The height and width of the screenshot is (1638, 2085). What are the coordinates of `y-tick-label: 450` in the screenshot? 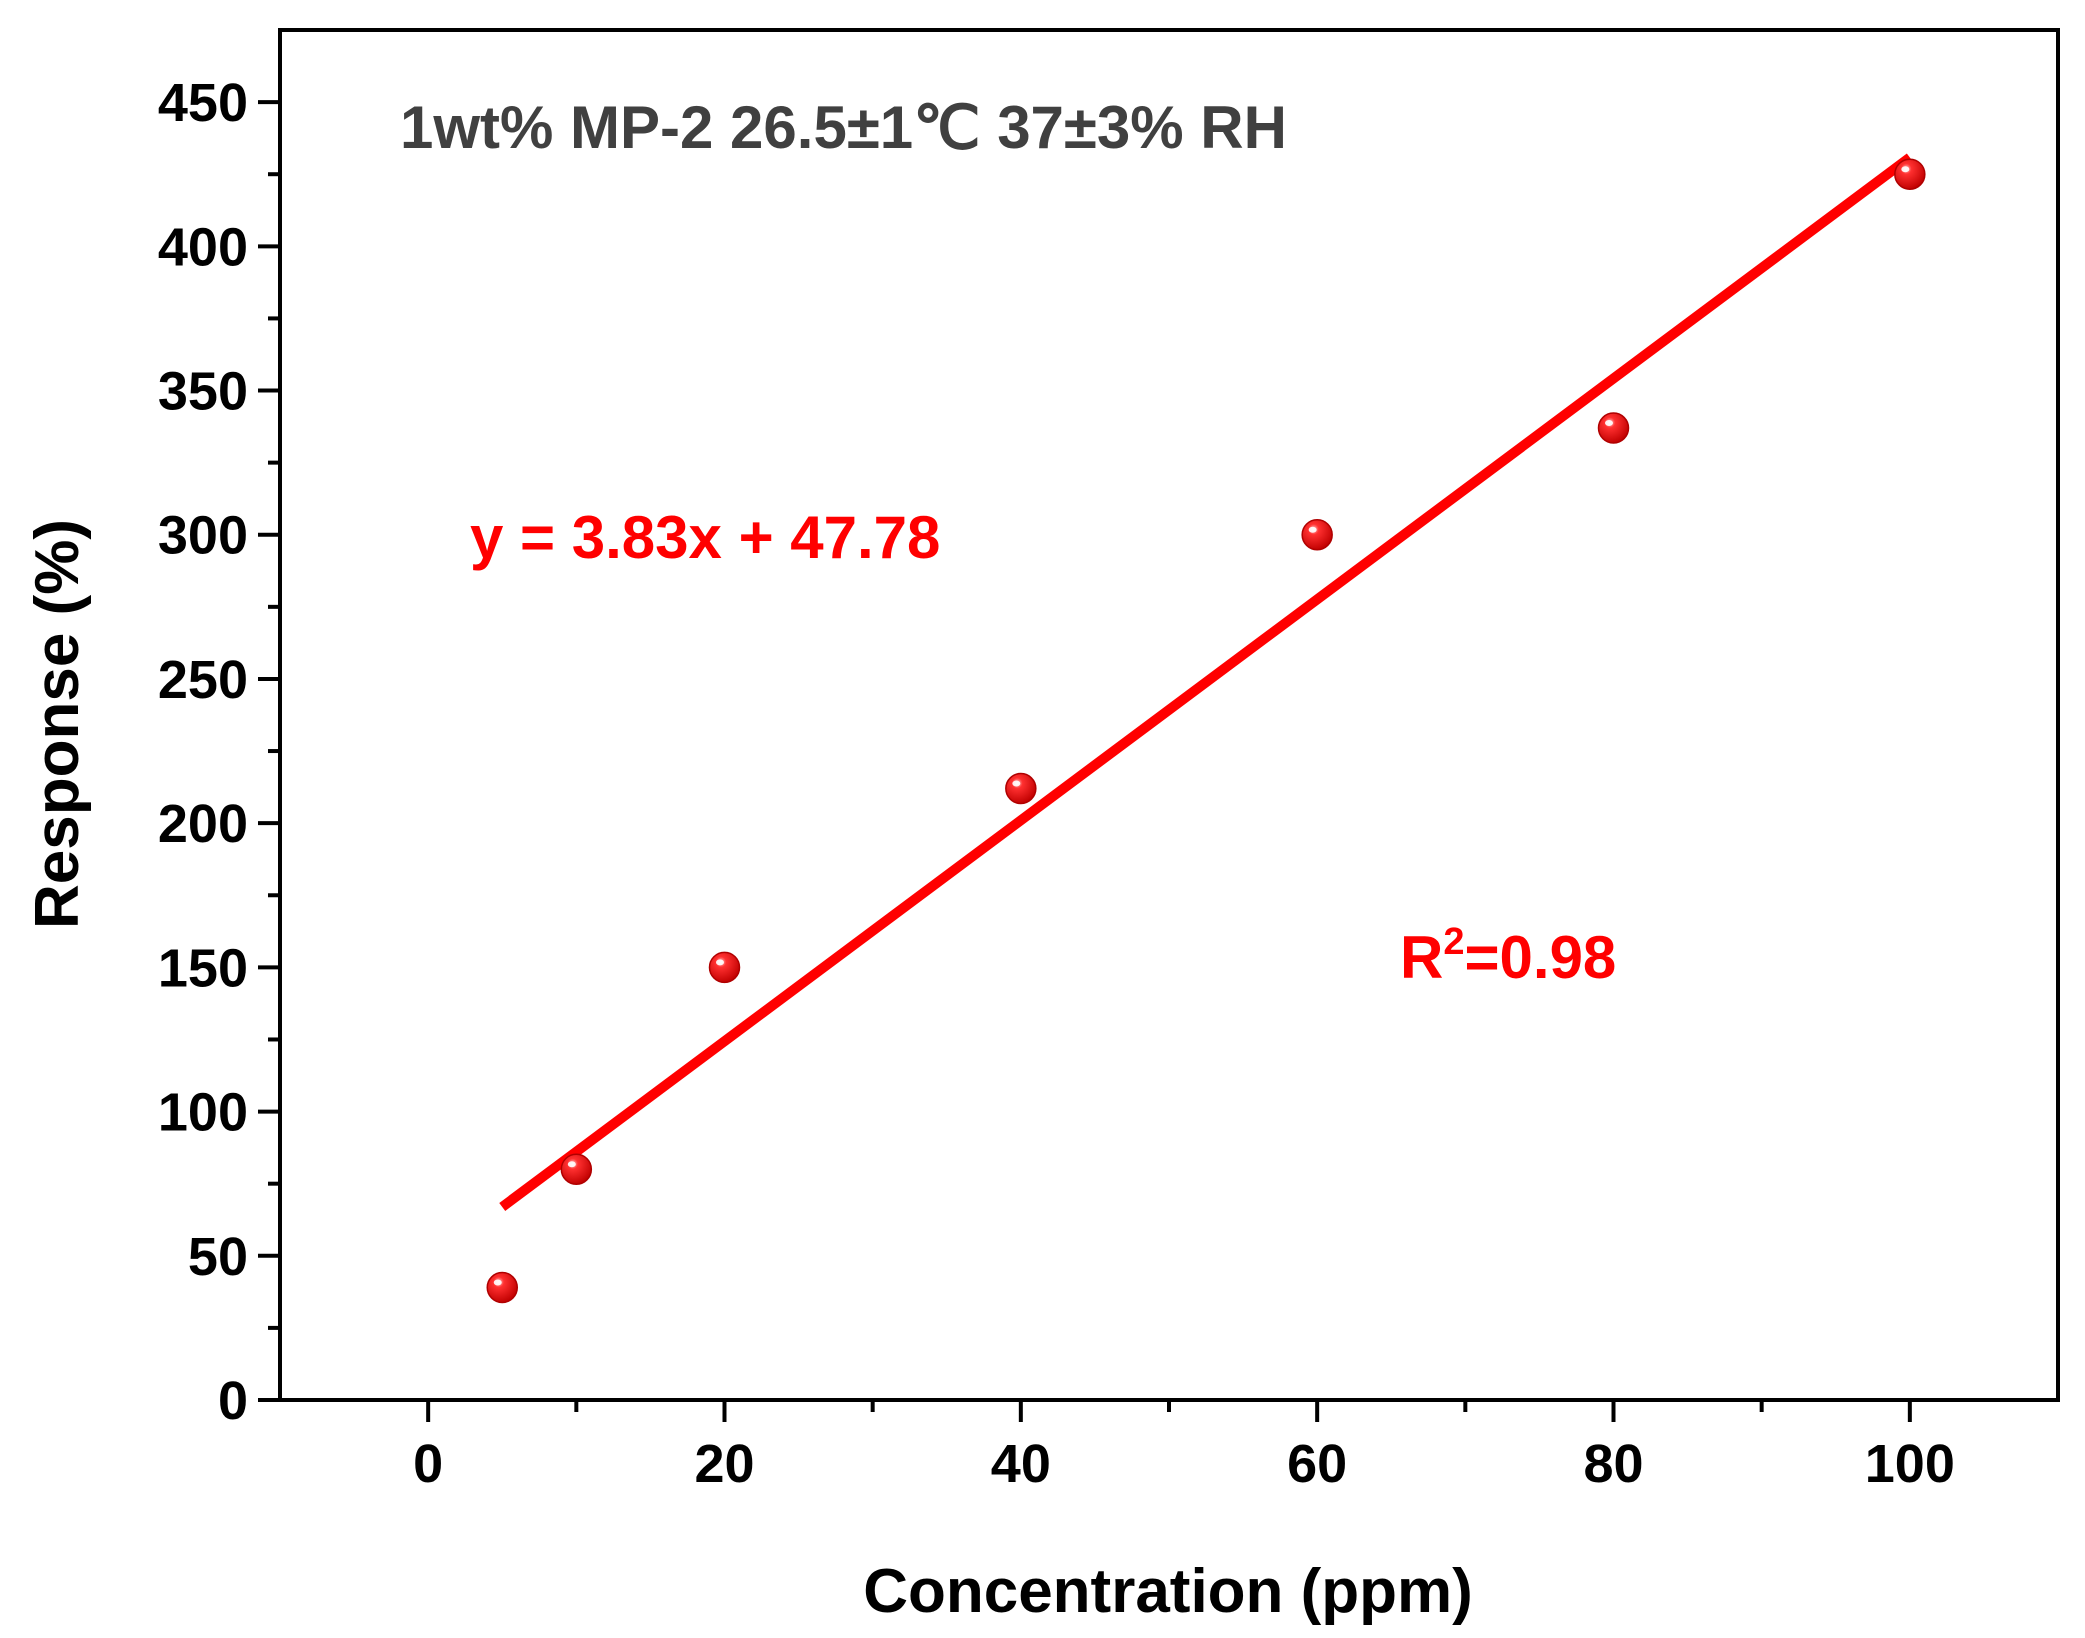 It's located at (203, 103).